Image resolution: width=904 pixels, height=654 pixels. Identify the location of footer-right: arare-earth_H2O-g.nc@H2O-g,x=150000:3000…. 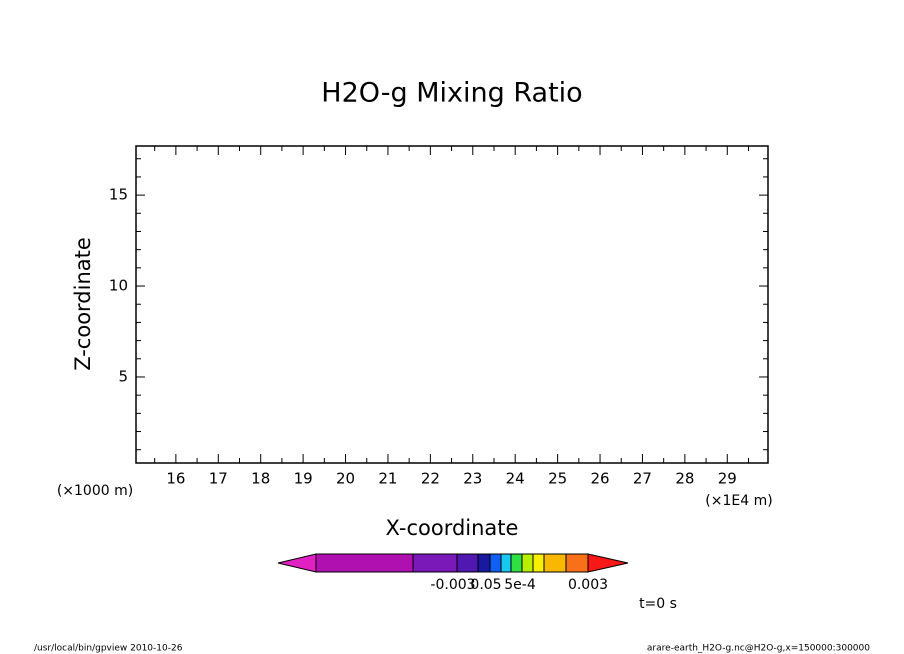
(758, 649).